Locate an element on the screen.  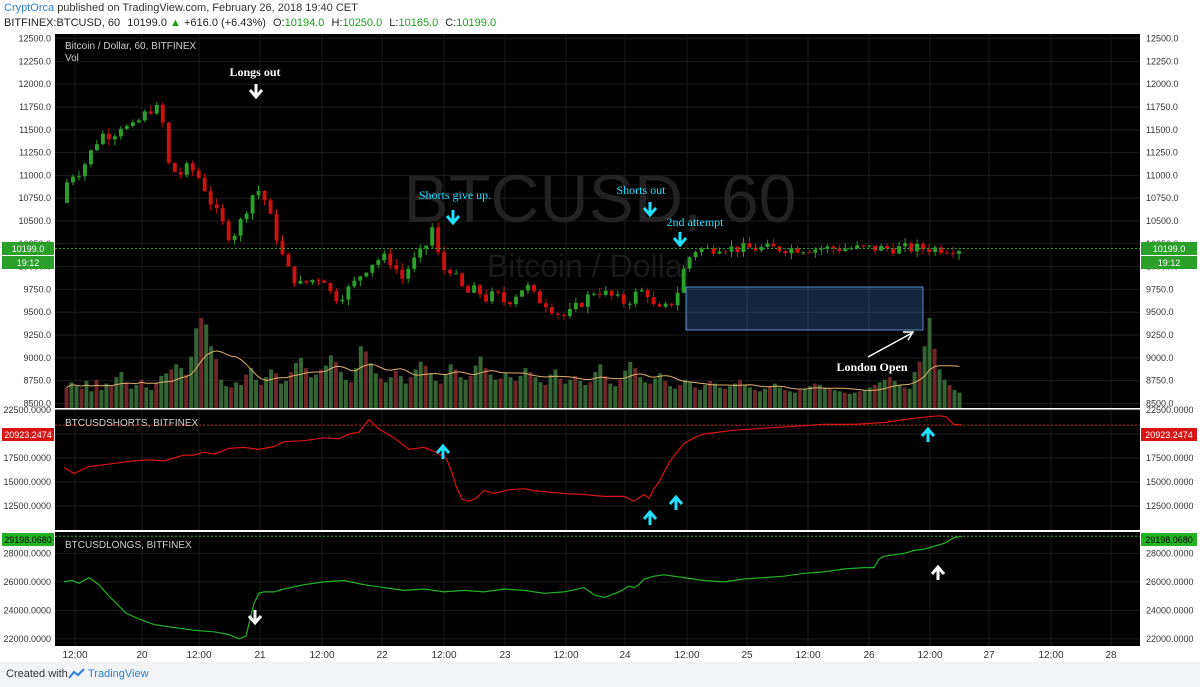
x-tick-label: 24 is located at coordinates (625, 655).